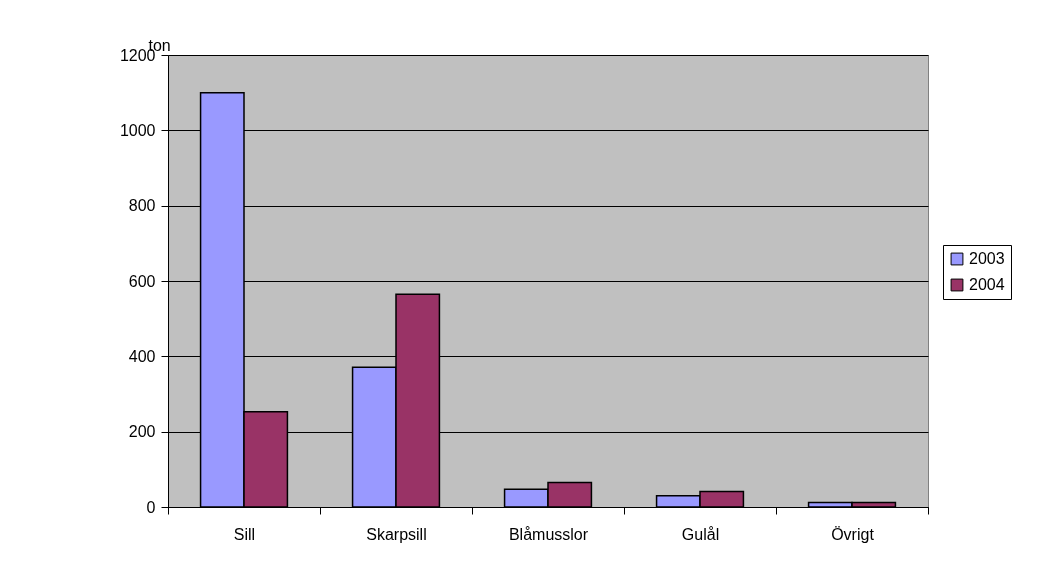 The width and height of the screenshot is (1049, 585). What do you see at coordinates (548, 534) in the screenshot?
I see `x-tick-label: Blåmusslor` at bounding box center [548, 534].